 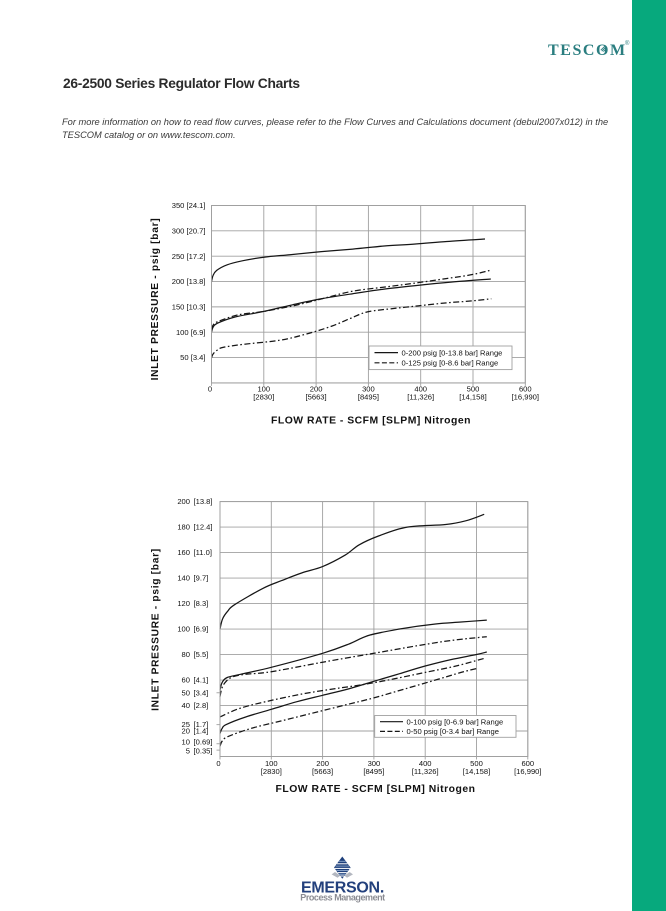 What do you see at coordinates (453, 731) in the screenshot?
I see `svg-text: 0-50 psig [0-3.4 bar] Range` at bounding box center [453, 731].